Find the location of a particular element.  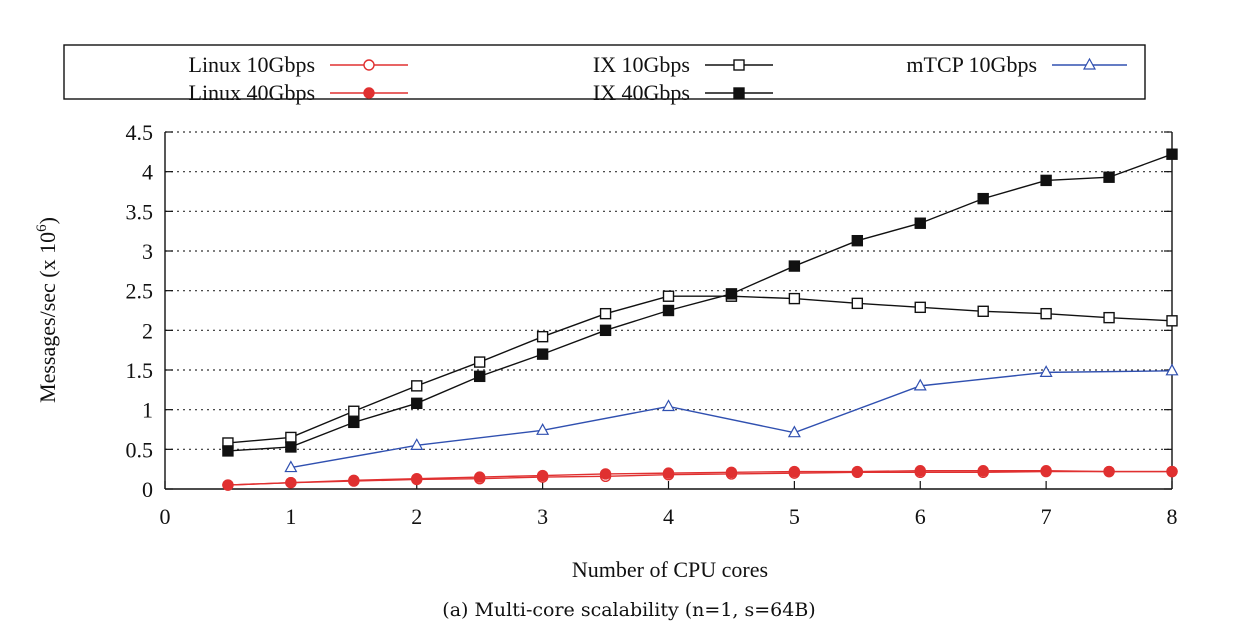

x-axis-title: Number of CPU cores is located at coordinates (670, 569).